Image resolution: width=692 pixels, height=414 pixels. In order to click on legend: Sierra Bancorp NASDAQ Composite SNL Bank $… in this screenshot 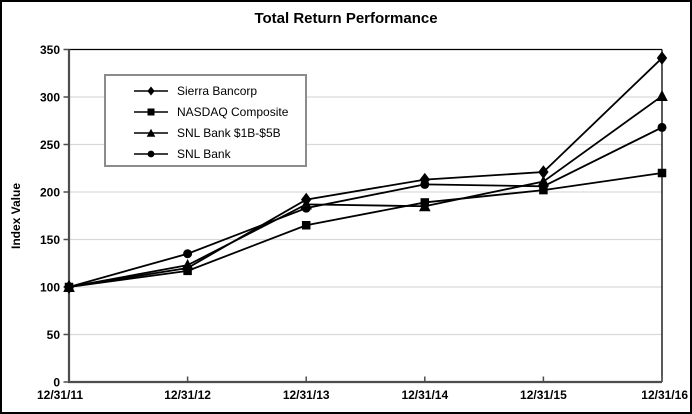, I will do `click(205, 120)`.